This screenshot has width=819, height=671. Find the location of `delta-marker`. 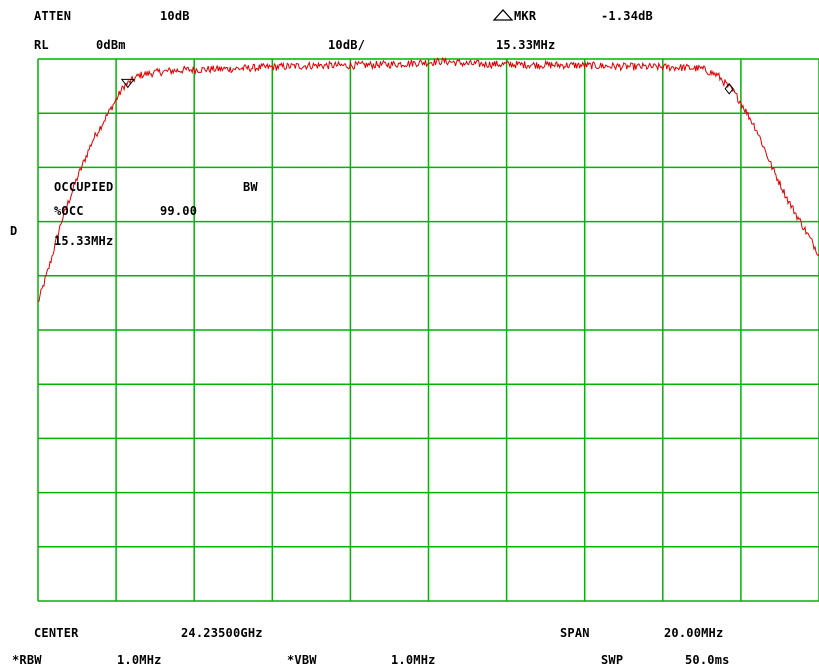

delta-marker is located at coordinates (127, 83).